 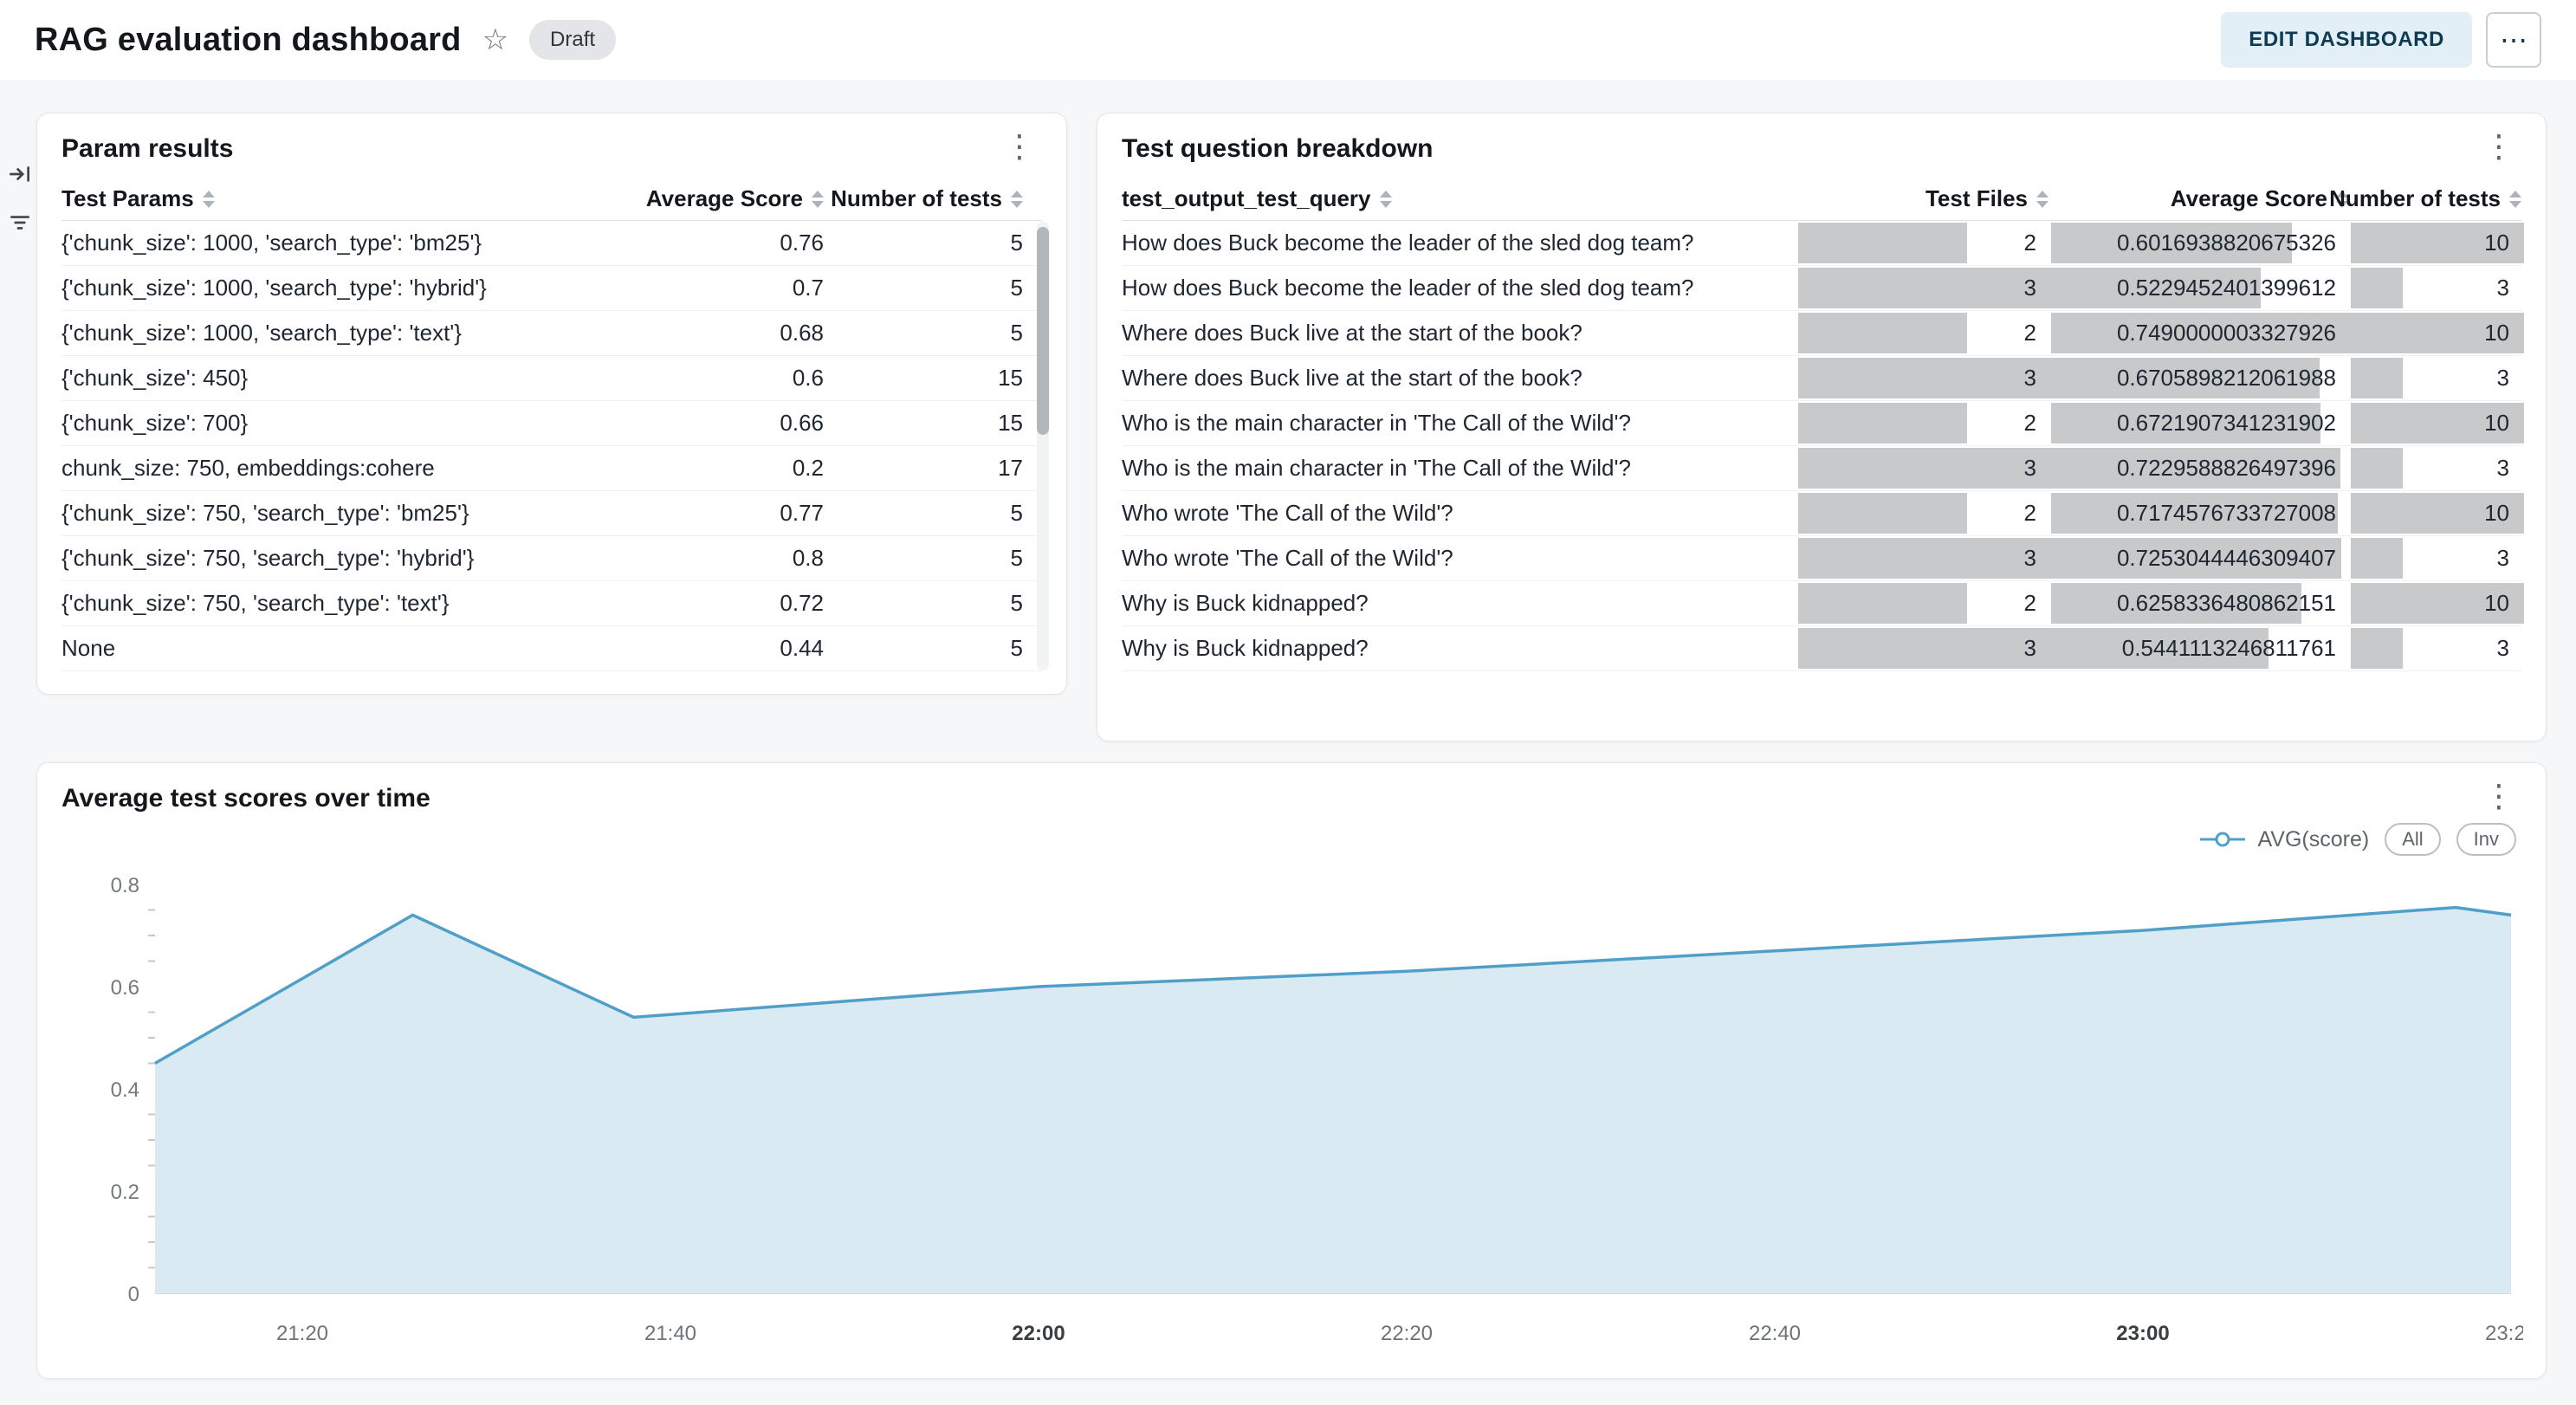 I want to click on cell-average-score: 0.7174576733727008, so click(x=2198, y=513).